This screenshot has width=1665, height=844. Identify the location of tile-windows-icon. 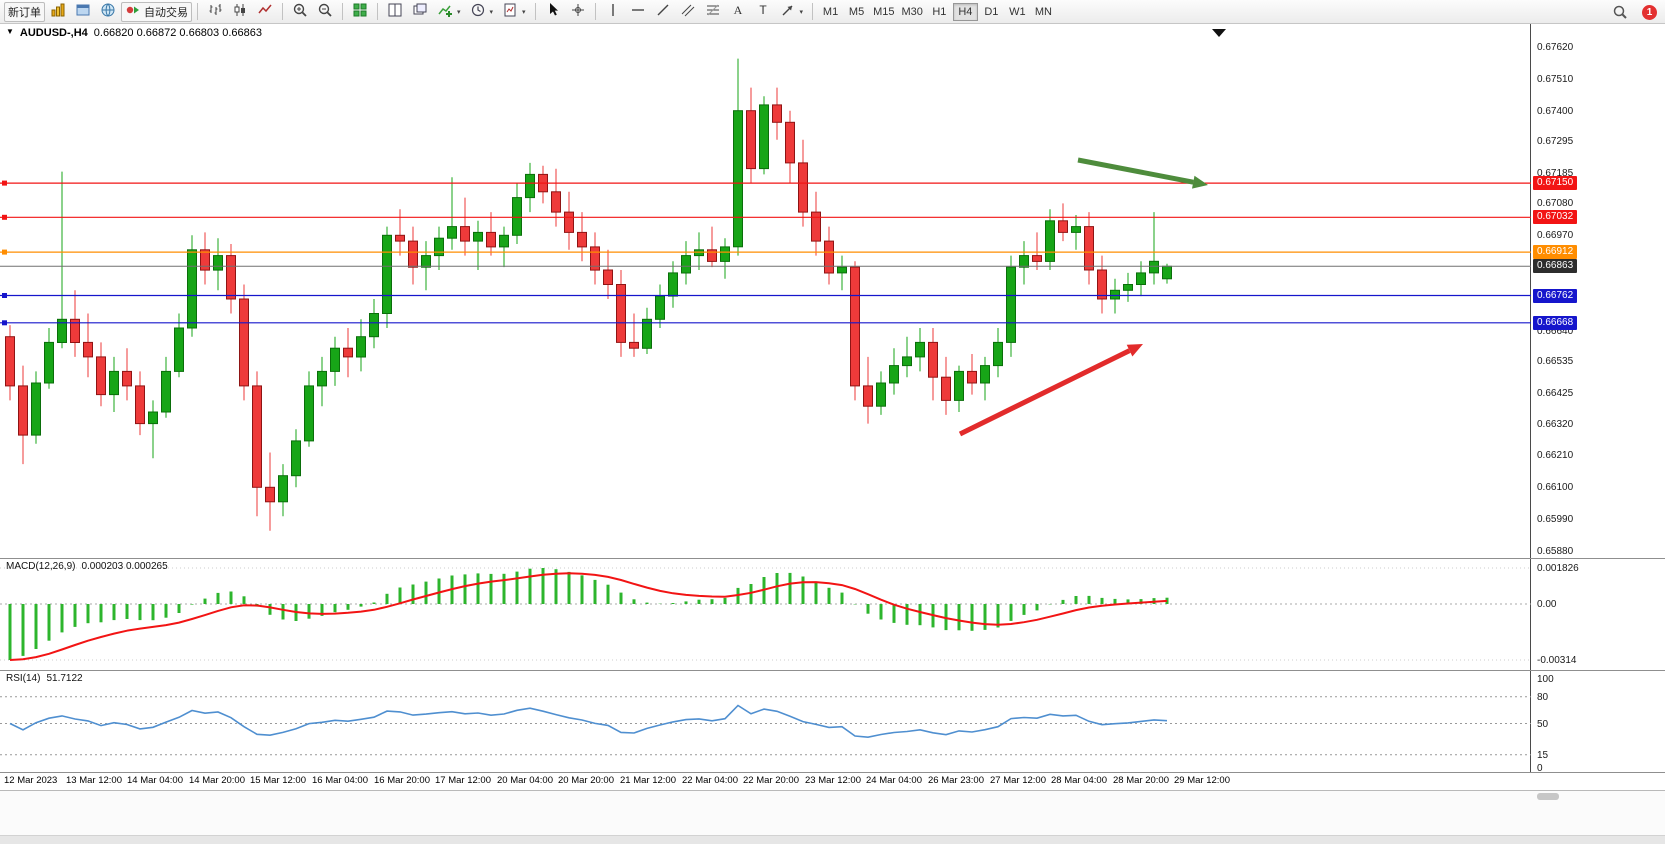
(360, 12).